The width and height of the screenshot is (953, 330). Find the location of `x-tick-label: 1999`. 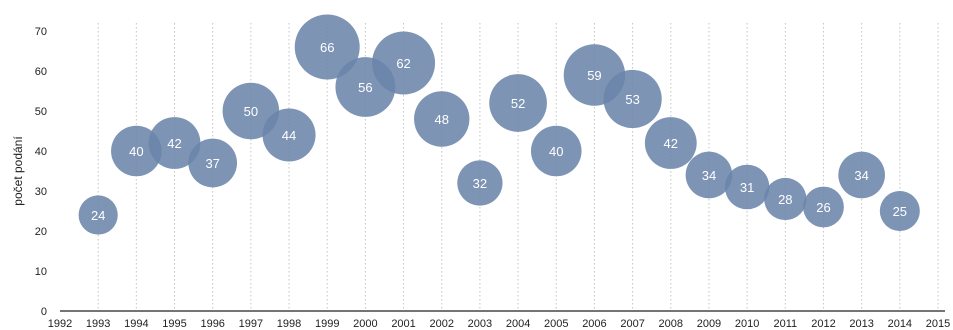

x-tick-label: 1999 is located at coordinates (327, 324).